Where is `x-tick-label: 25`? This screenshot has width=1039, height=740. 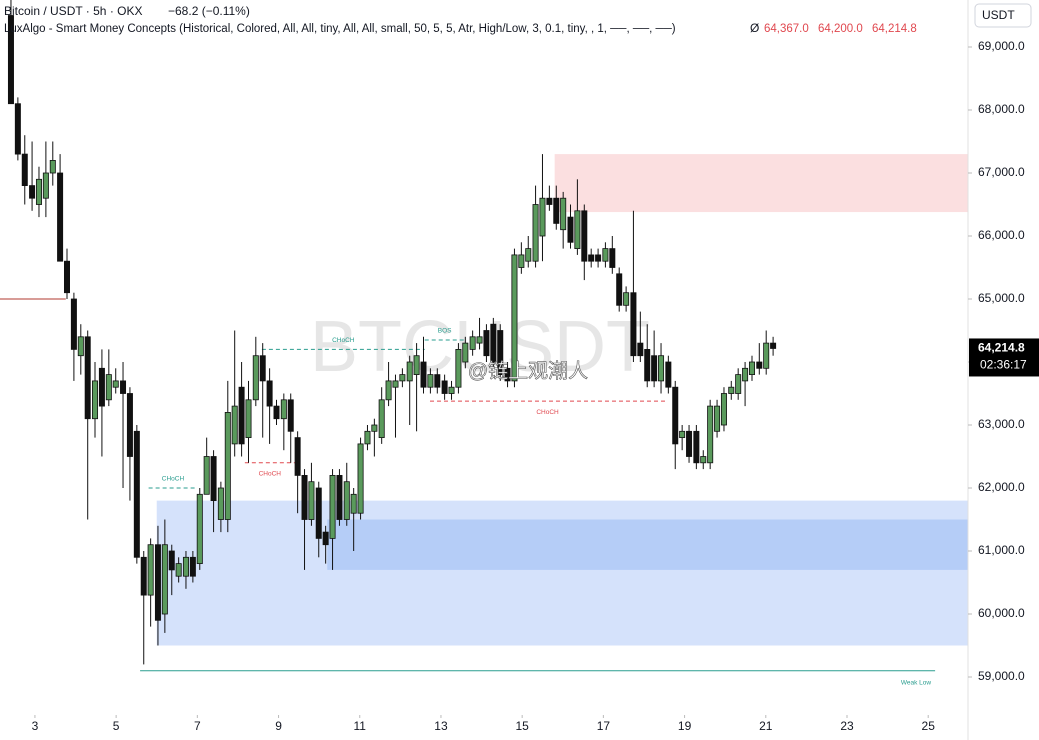 x-tick-label: 25 is located at coordinates (929, 726).